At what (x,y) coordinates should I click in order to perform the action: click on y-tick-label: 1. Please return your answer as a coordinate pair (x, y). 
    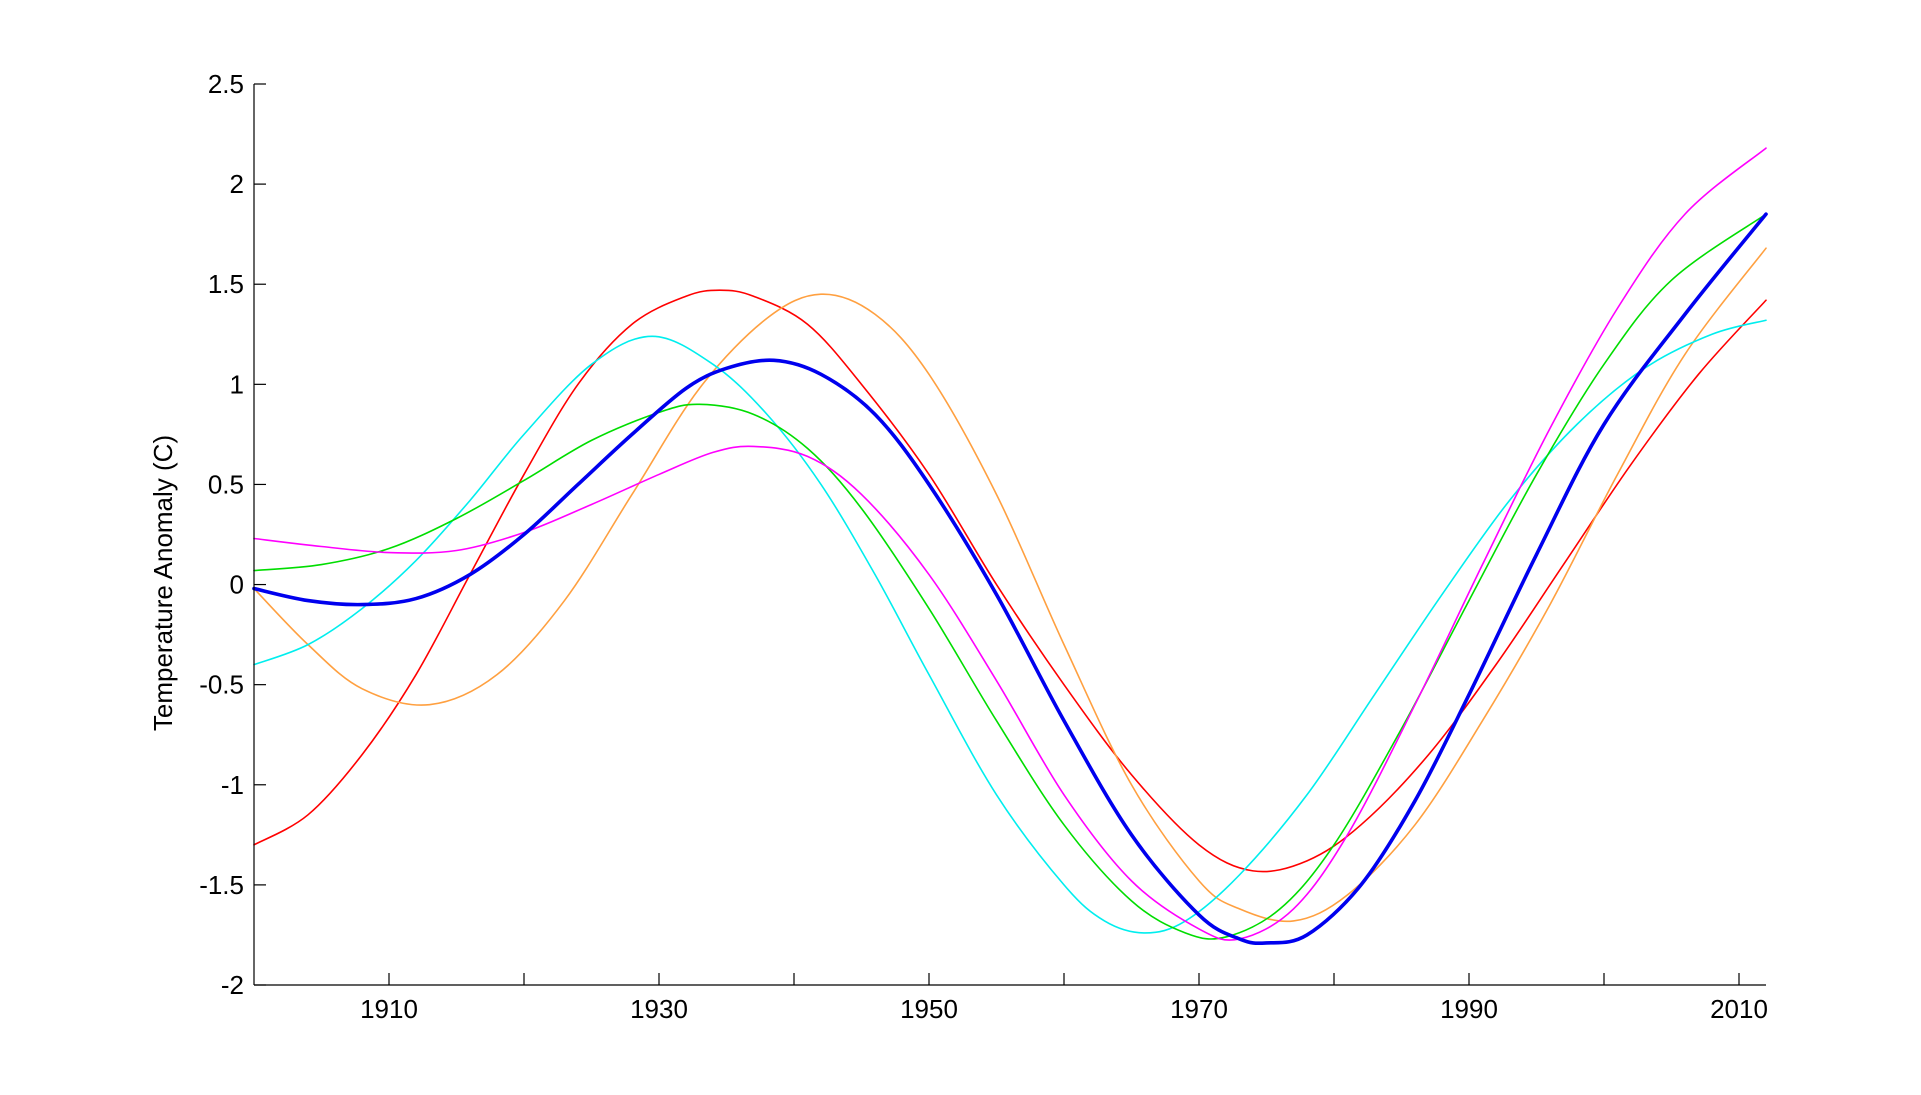
    Looking at the image, I should click on (237, 384).